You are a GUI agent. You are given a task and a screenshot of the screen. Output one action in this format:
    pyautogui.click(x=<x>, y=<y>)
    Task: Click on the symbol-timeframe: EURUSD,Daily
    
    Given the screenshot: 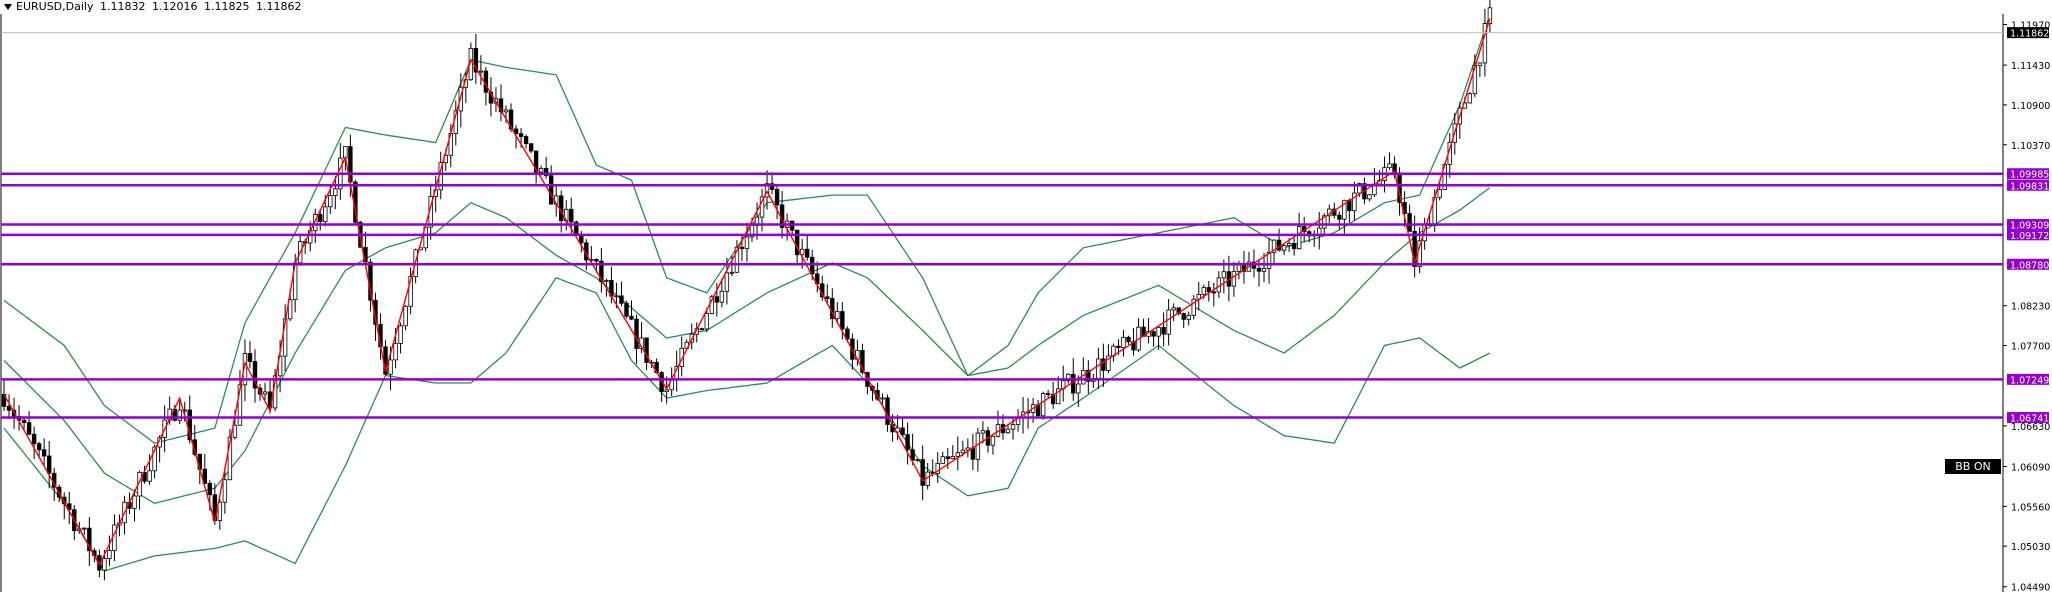 What is the action you would take?
    pyautogui.click(x=55, y=6)
    